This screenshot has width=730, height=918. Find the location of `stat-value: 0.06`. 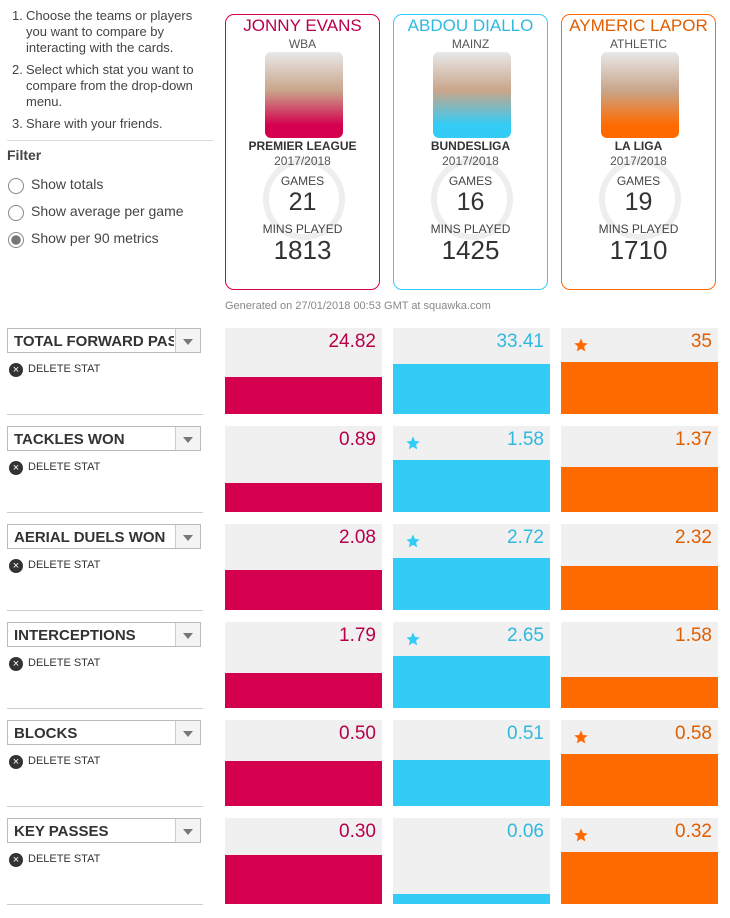

stat-value: 0.06 is located at coordinates (525, 831).